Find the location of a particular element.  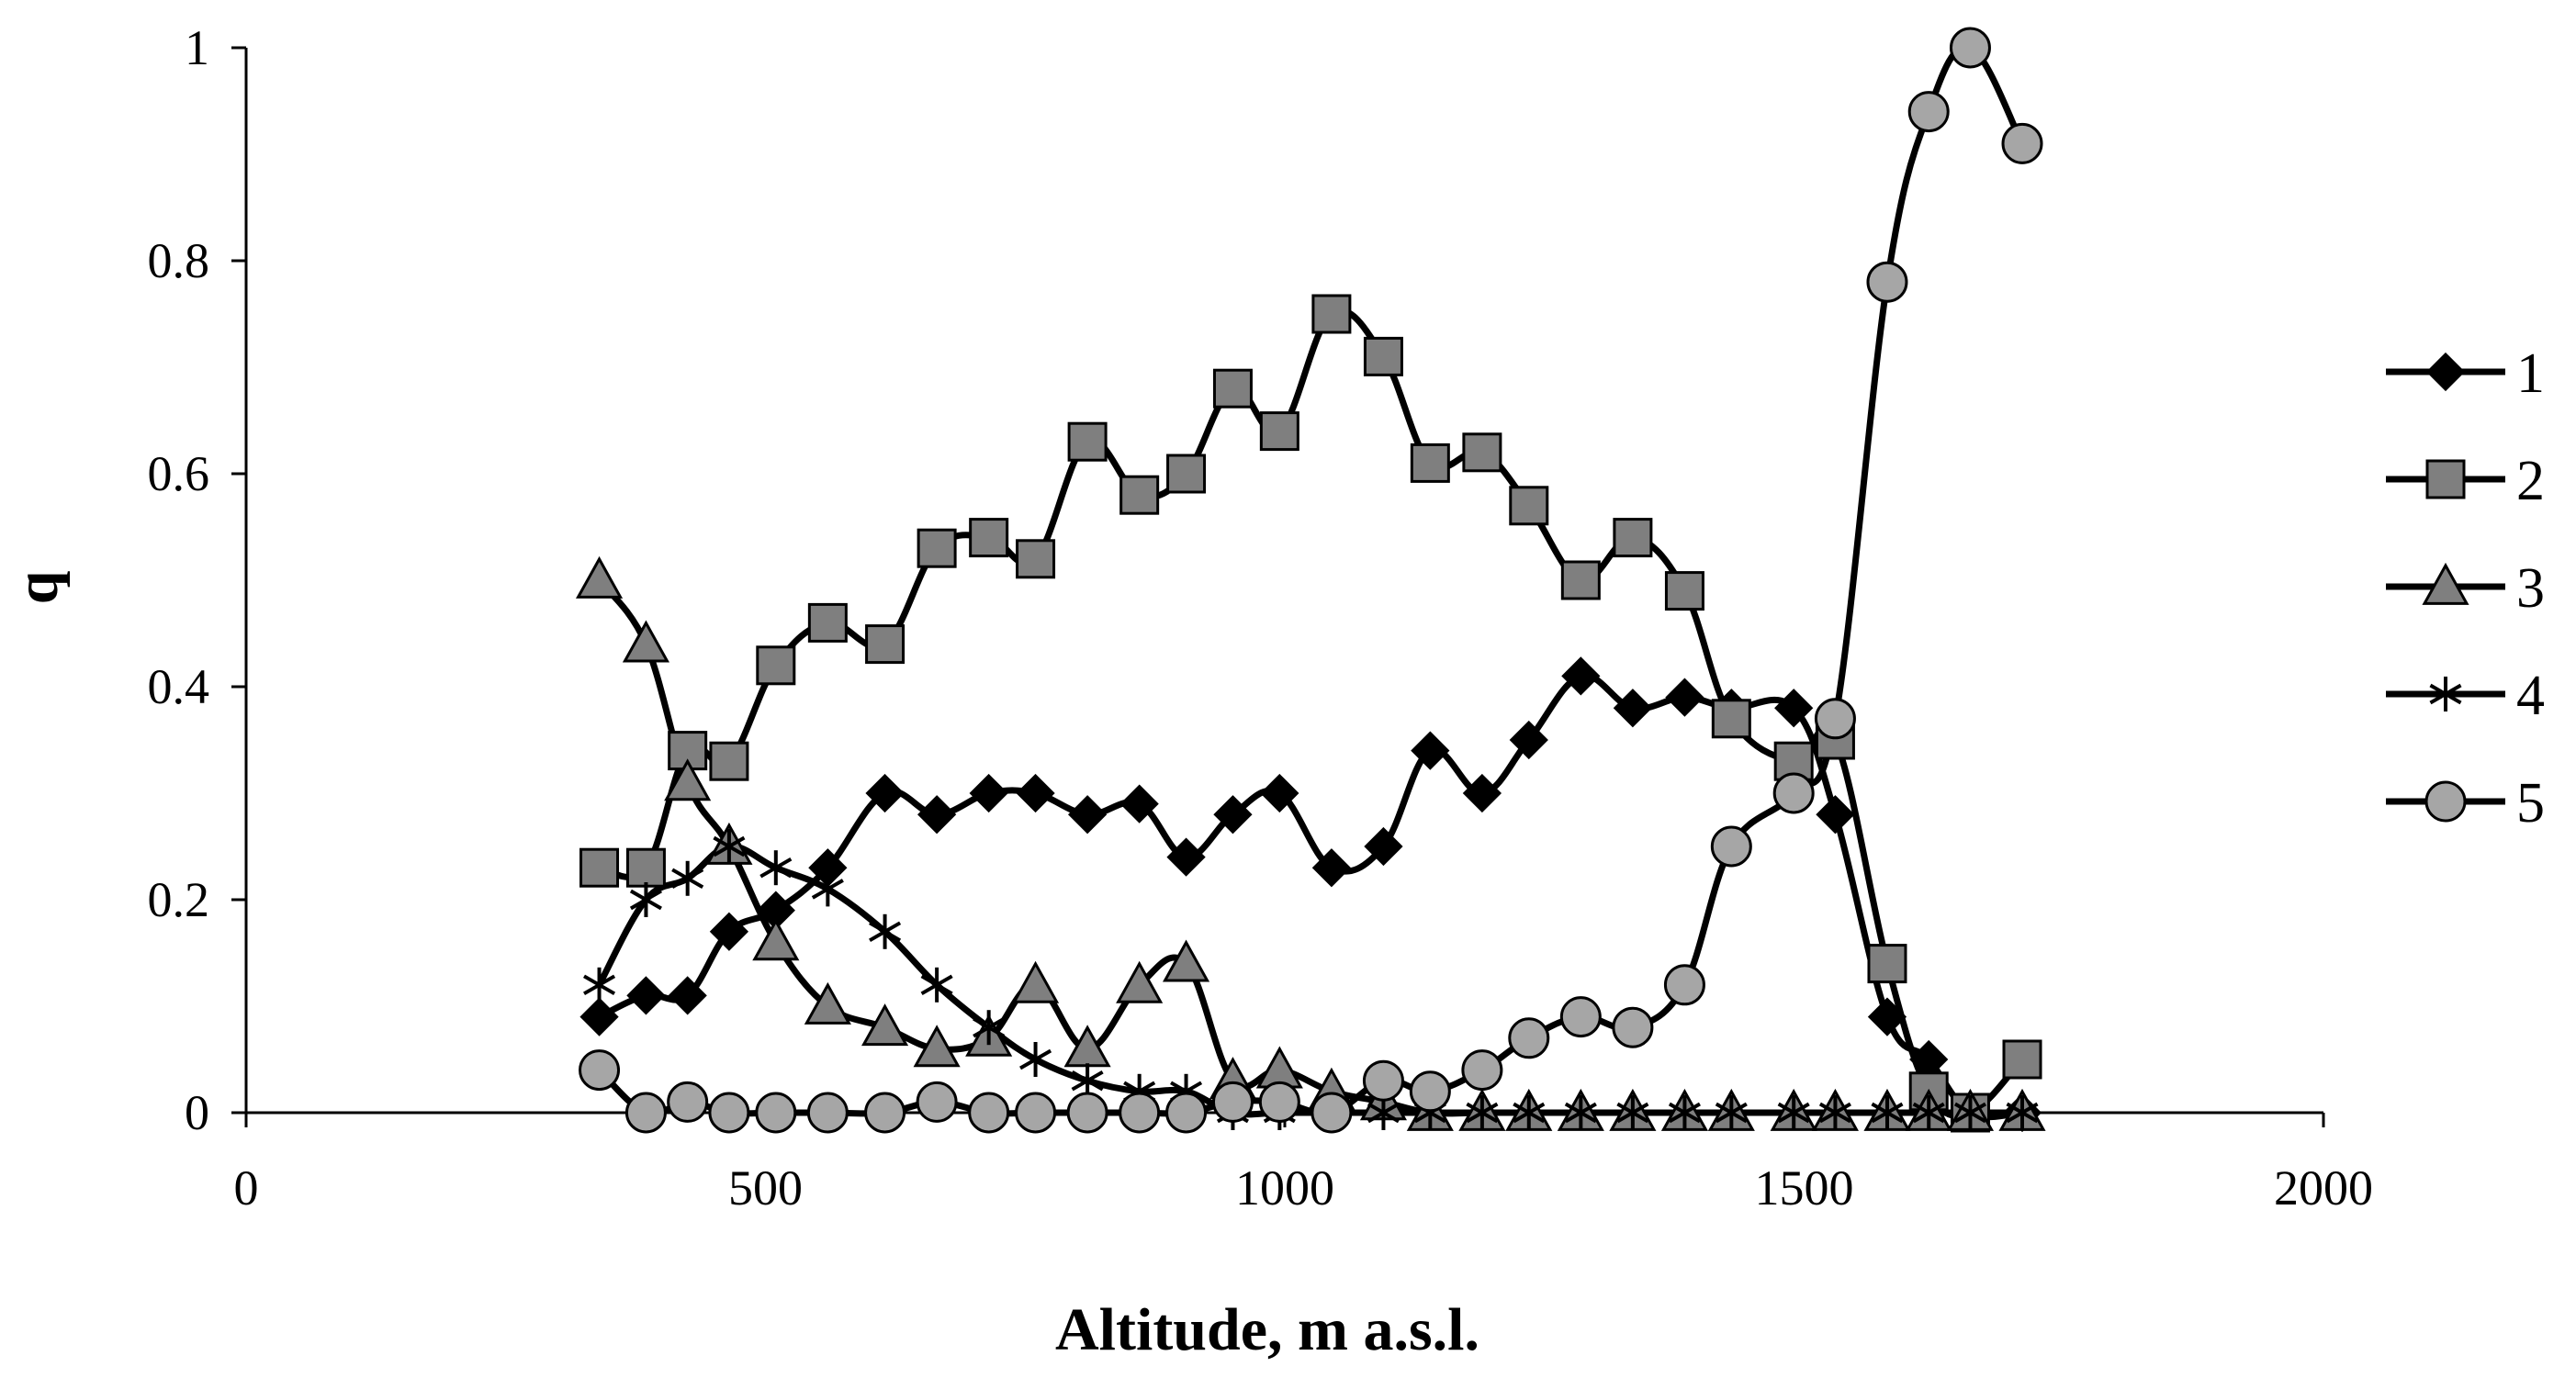

y-tick-label: 0.6 is located at coordinates (179, 474).